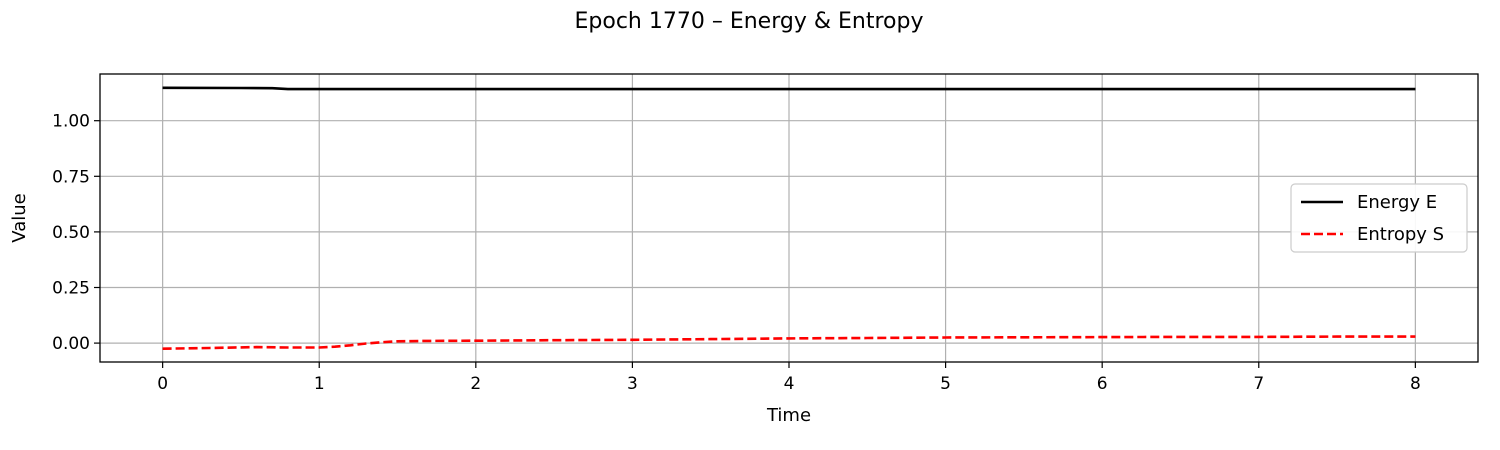 The height and width of the screenshot is (450, 1500). Describe the element at coordinates (749, 21) in the screenshot. I see `chart-title: Epoch 1770 – Energy & Entropy` at that location.